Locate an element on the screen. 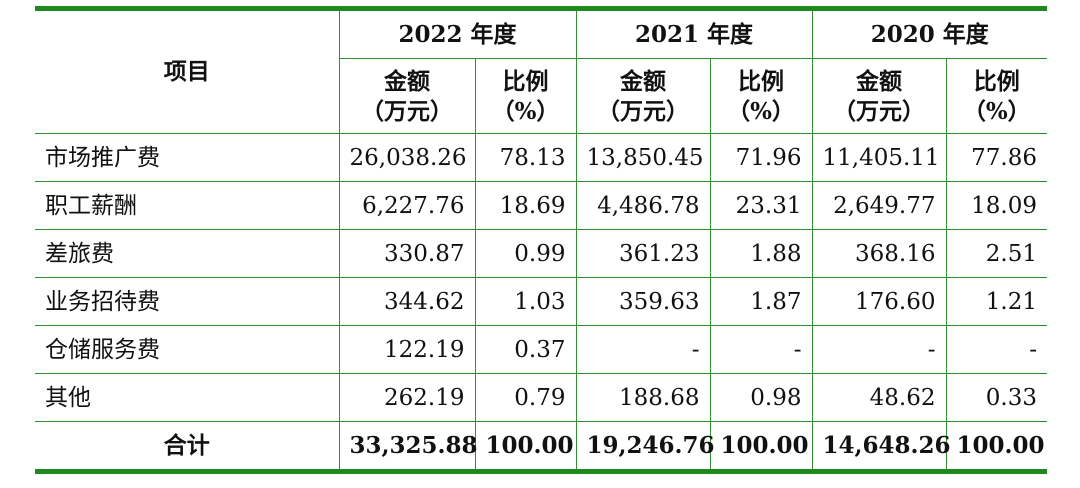  cell-ratio-2020: 0.33 is located at coordinates (996, 397).